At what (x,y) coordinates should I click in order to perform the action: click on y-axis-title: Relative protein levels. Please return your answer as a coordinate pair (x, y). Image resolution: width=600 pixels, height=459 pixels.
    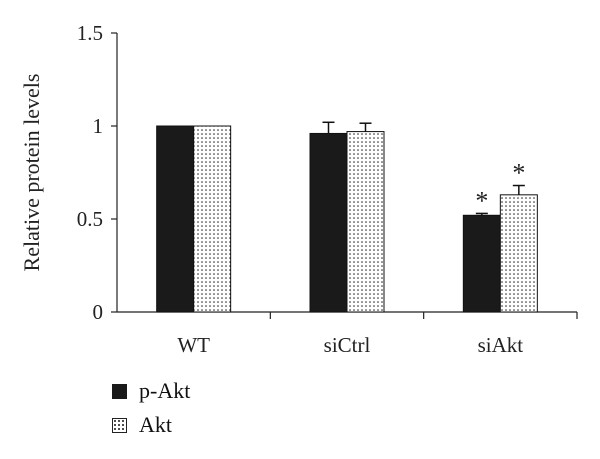
    Looking at the image, I should click on (31, 173).